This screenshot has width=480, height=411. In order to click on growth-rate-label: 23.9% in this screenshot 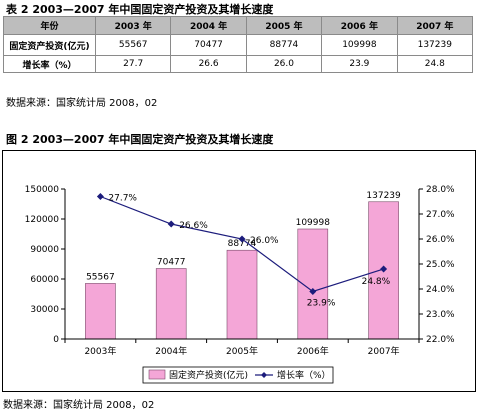, I will do `click(321, 304)`.